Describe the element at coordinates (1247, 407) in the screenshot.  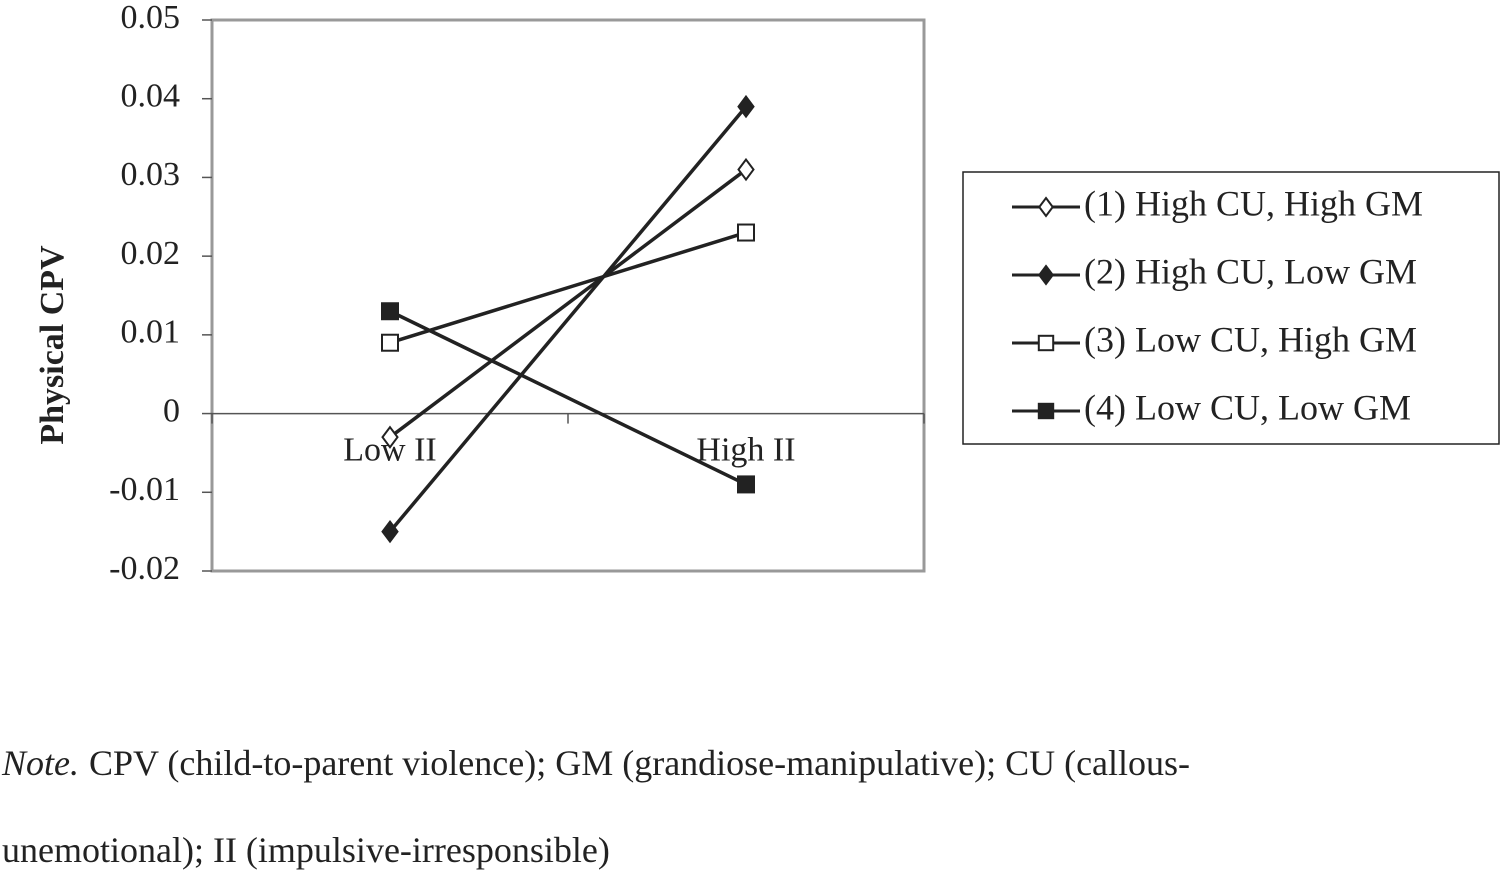
I see `legend-label: (4) Low CU, Low GM` at that location.